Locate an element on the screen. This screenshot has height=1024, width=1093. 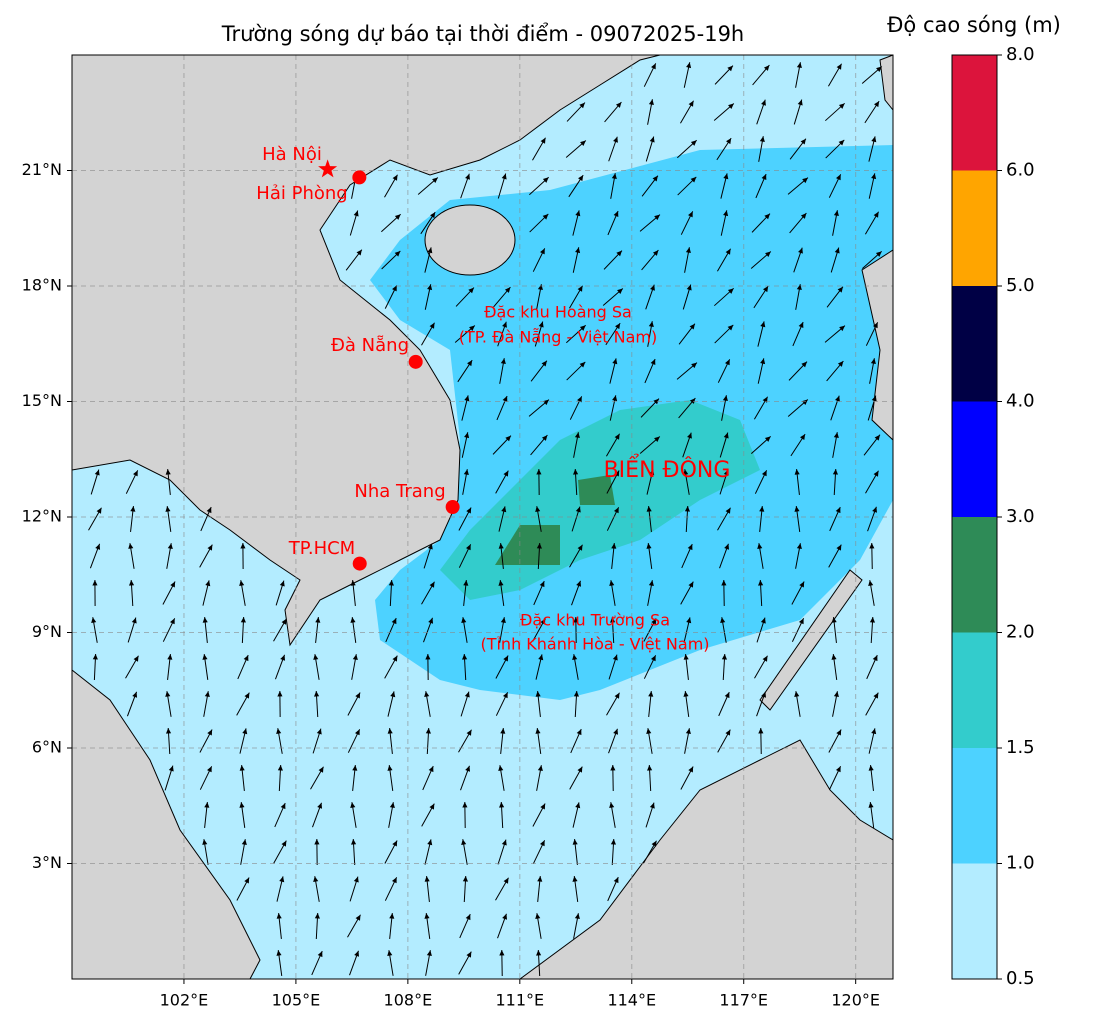
x-tick-label: 117°E is located at coordinates (743, 1000).